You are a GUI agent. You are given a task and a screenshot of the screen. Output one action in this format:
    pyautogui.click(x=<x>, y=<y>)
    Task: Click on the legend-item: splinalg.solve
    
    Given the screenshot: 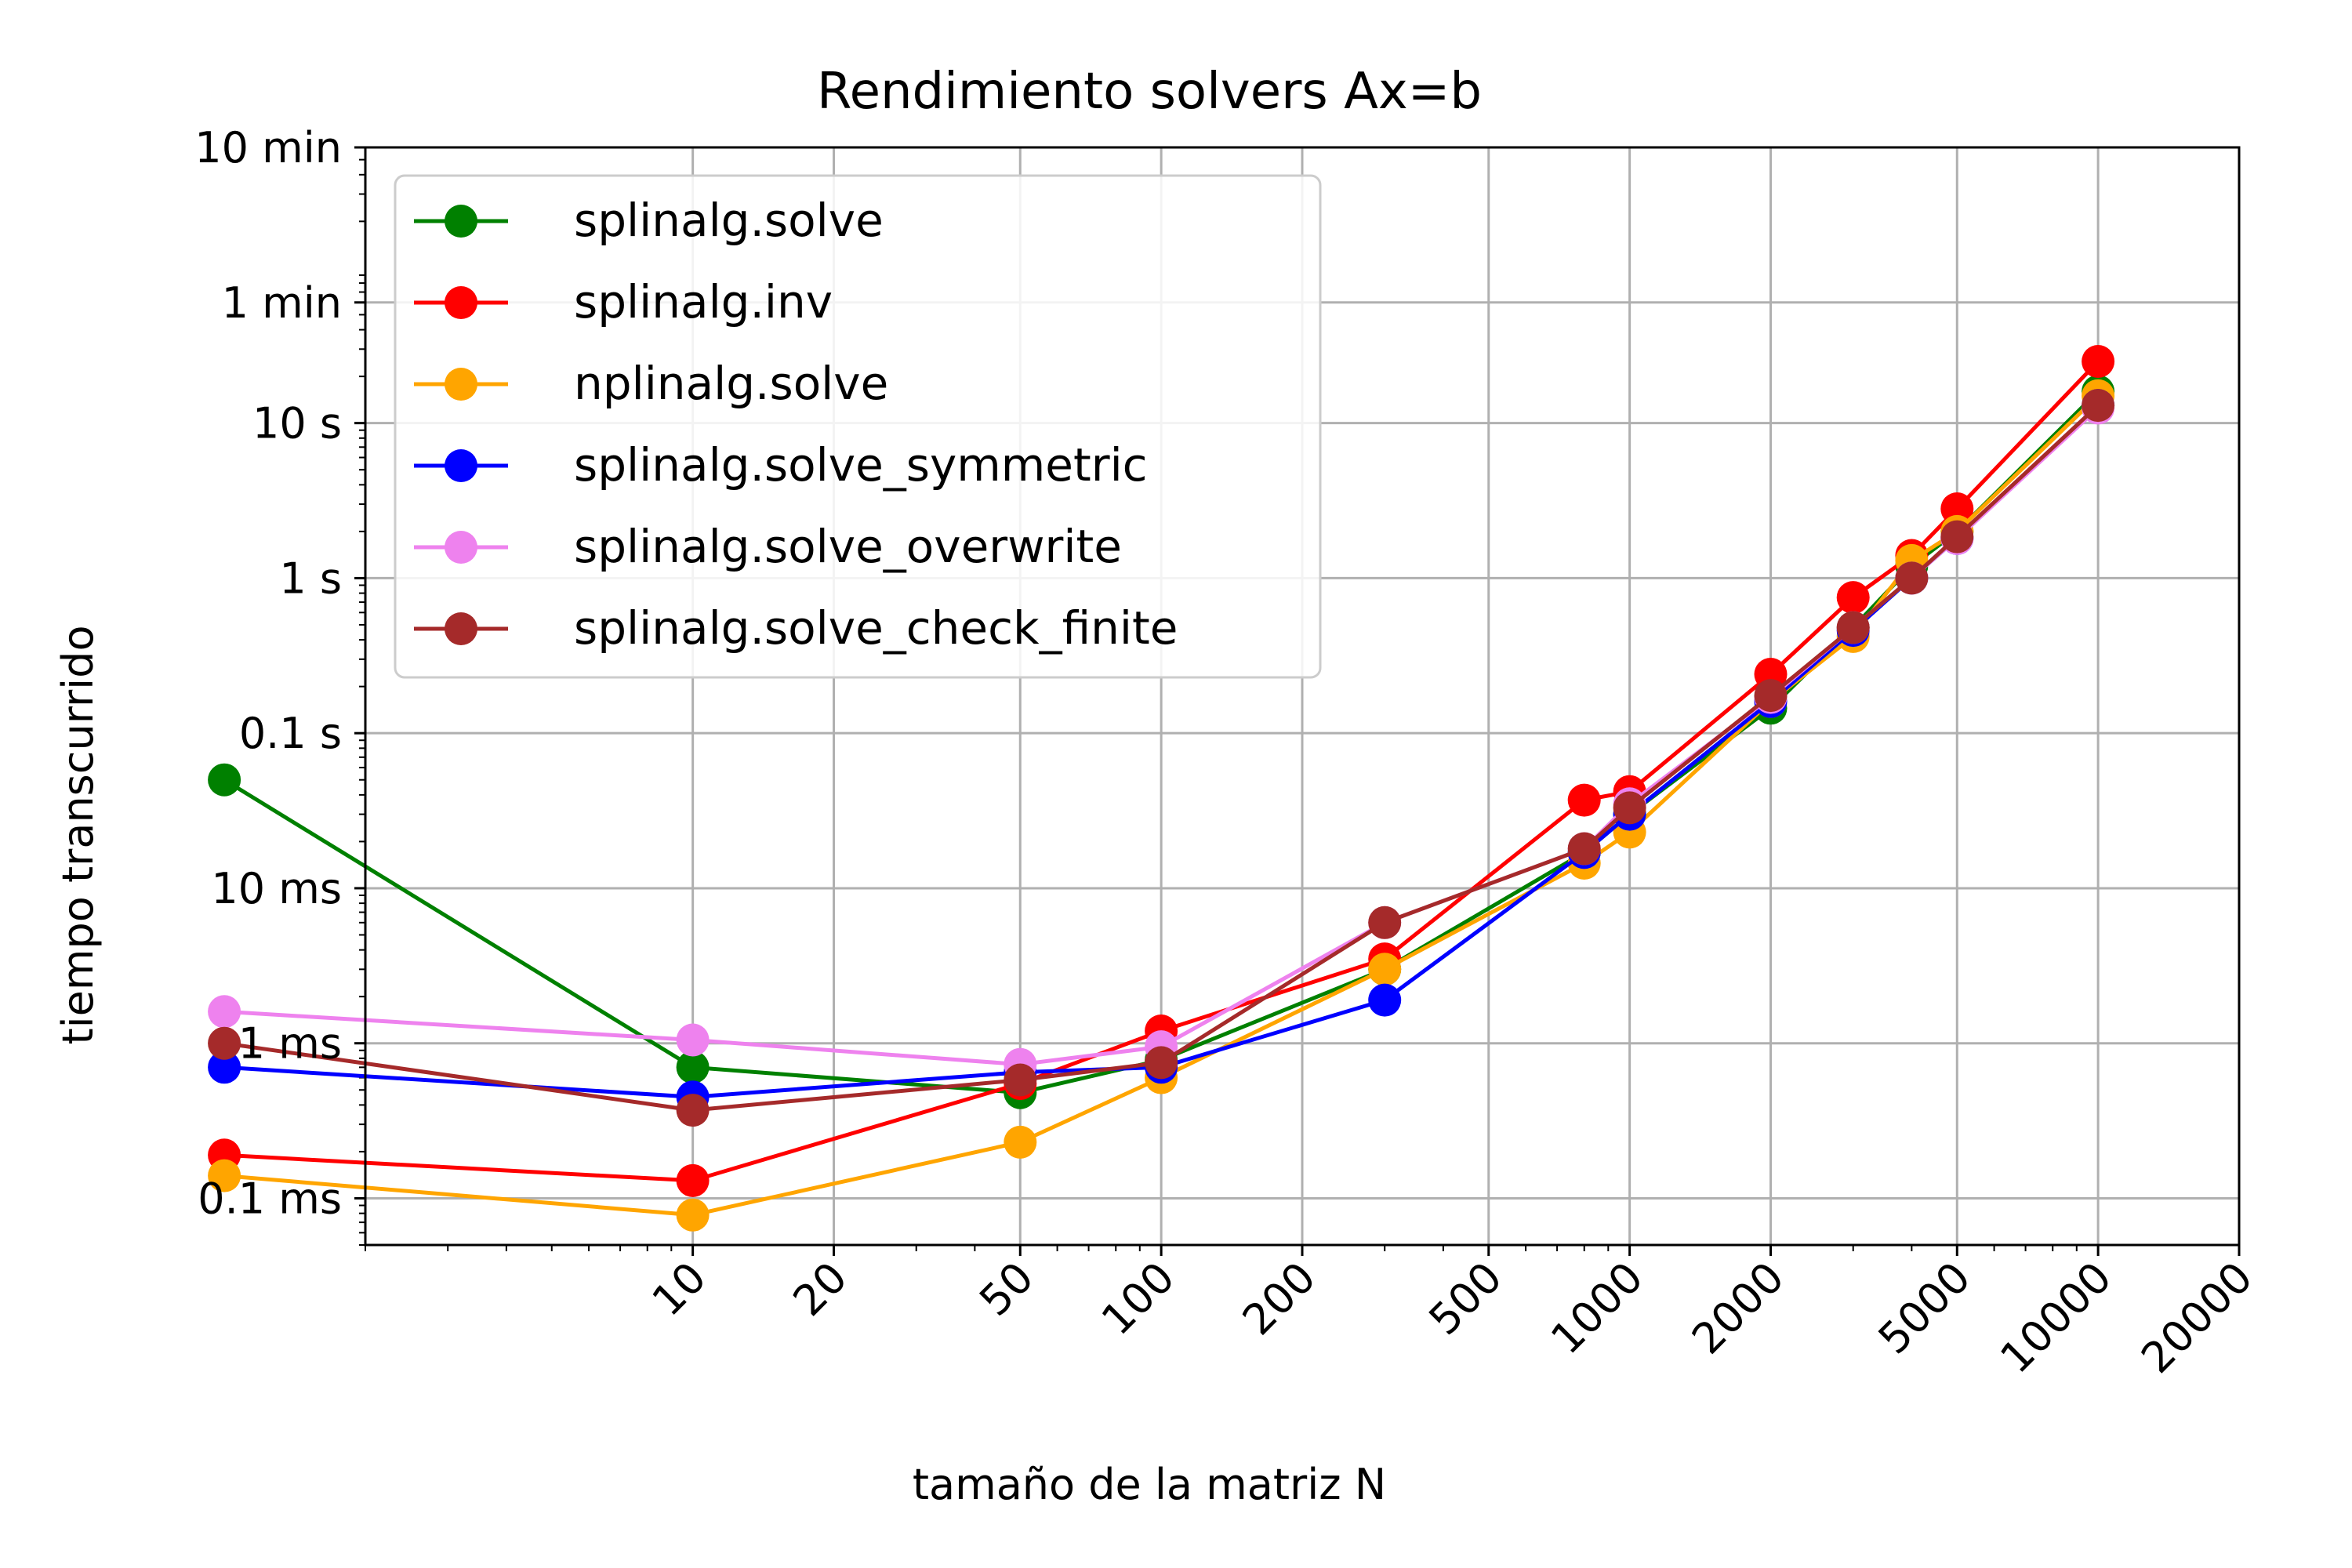 What is the action you would take?
    pyautogui.click(x=649, y=220)
    